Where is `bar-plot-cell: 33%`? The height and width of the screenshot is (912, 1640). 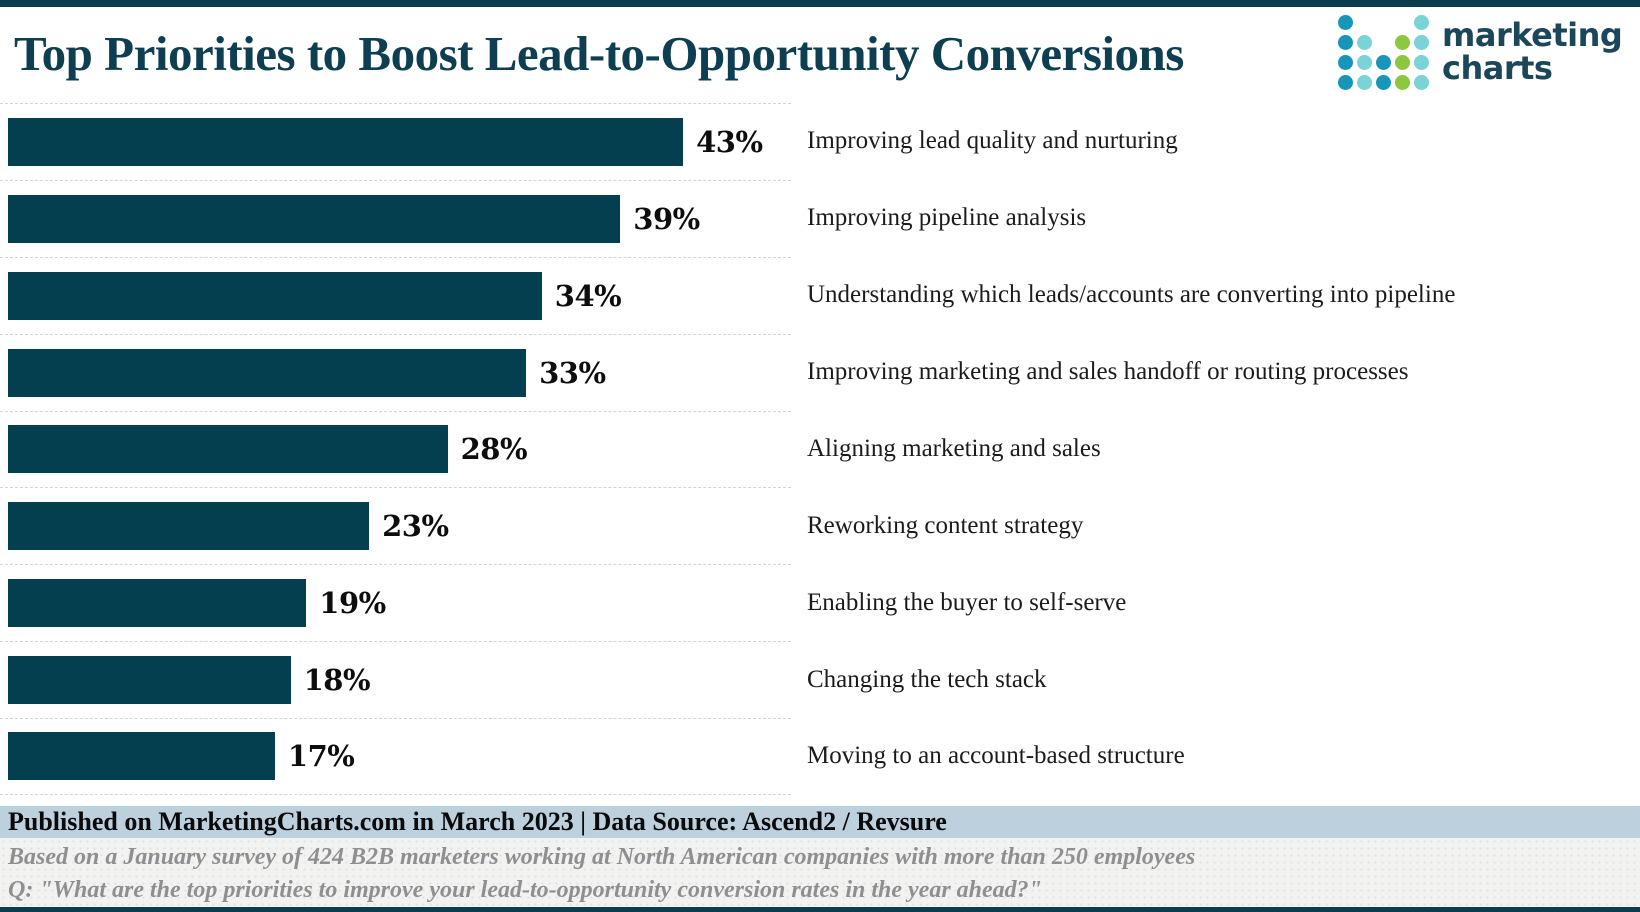 bar-plot-cell: 33% is located at coordinates (395, 372).